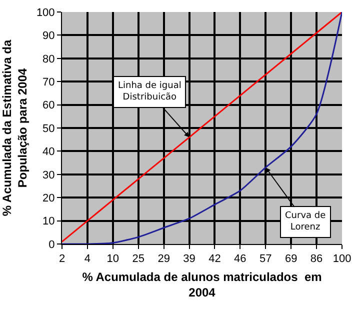  Describe the element at coordinates (316, 259) in the screenshot. I see `x-tick-label: 86` at that location.